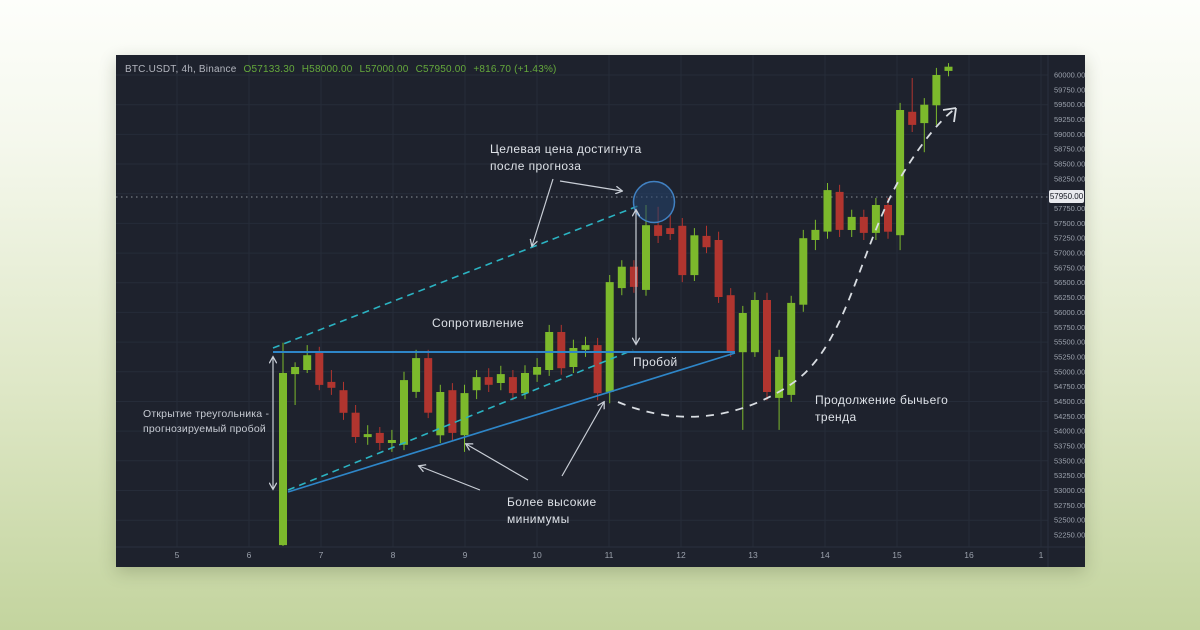 The image size is (1200, 630). I want to click on annotation-resistance: Сопротивление, so click(478, 323).